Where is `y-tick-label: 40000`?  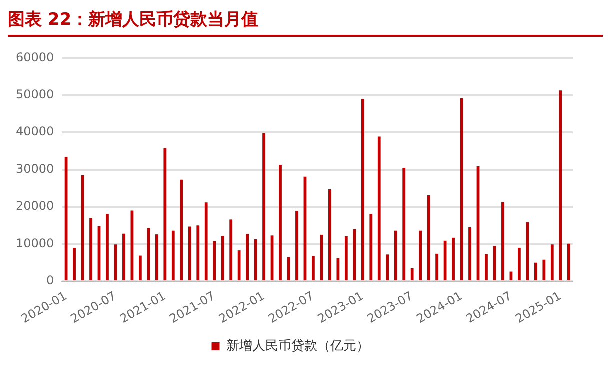 y-tick-label: 40000 is located at coordinates (35, 131).